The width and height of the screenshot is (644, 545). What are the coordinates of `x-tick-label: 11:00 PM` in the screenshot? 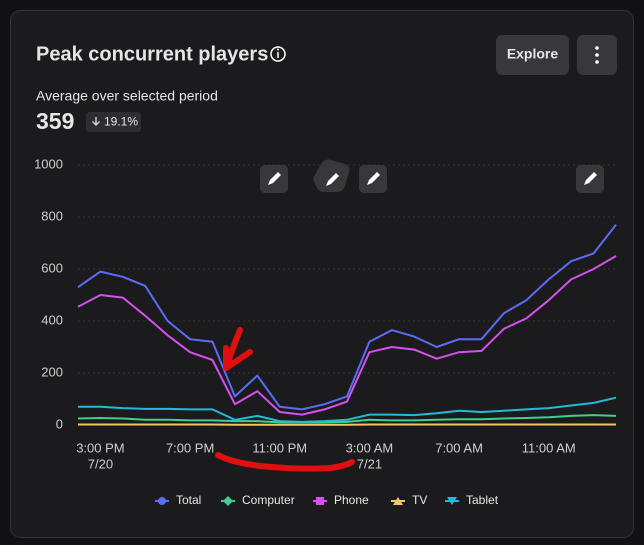 It's located at (279, 447).